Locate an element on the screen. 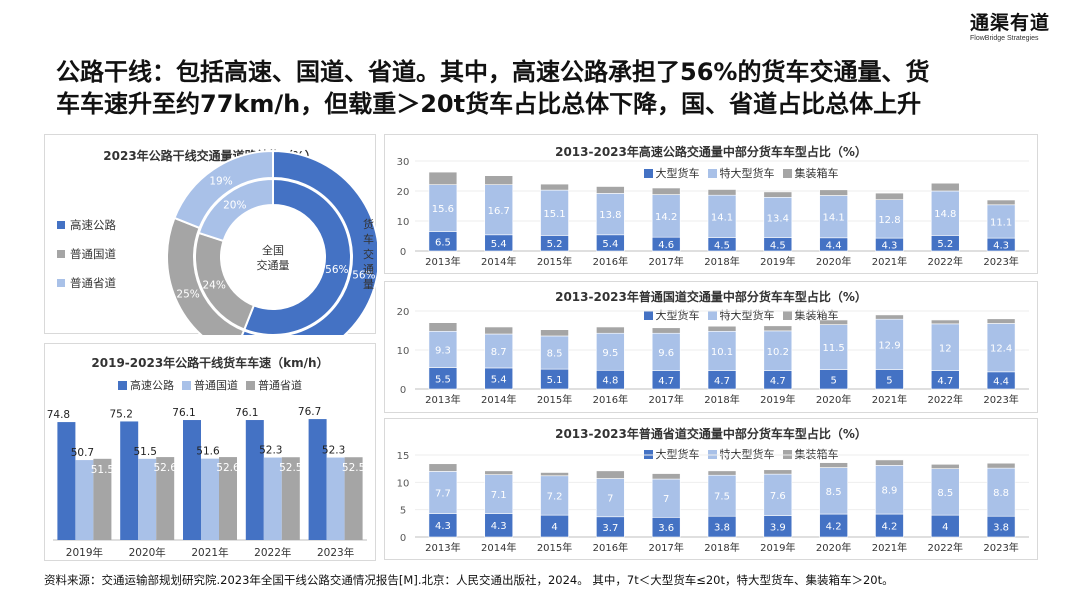  segment-value-label: 4.4 is located at coordinates (834, 245).